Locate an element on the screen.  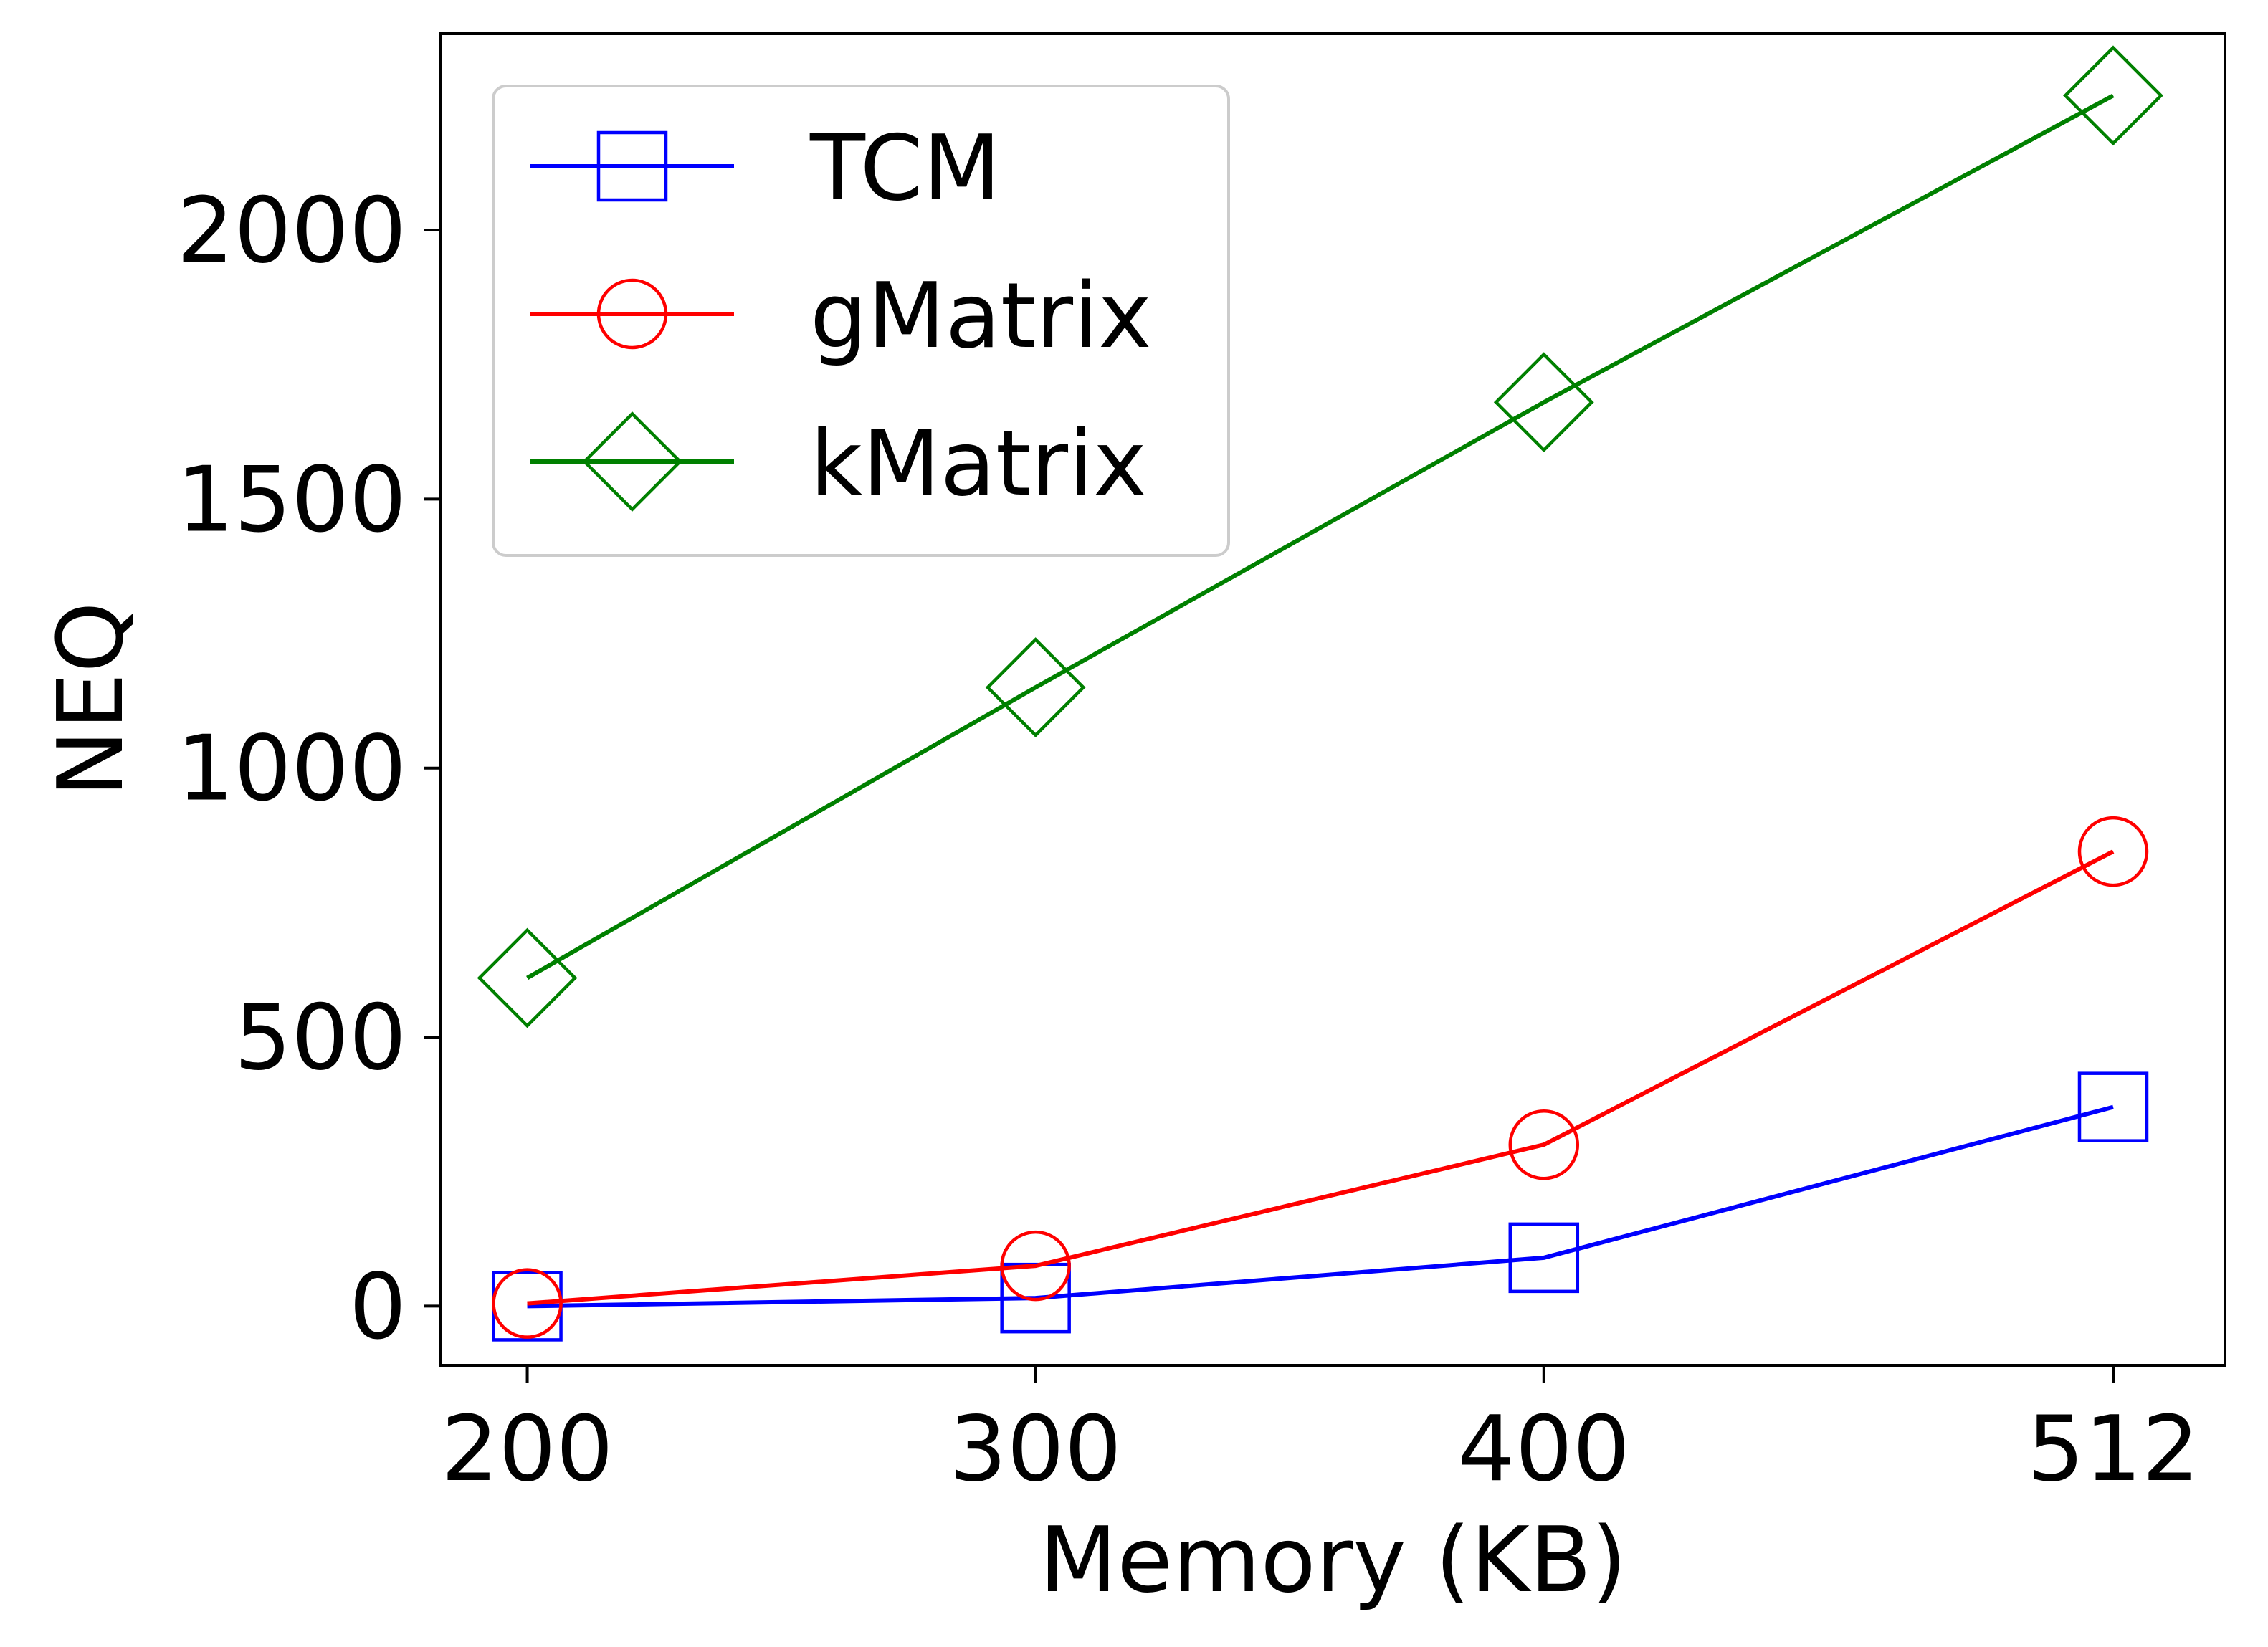
y-tick-label: 500 is located at coordinates (320, 1037).